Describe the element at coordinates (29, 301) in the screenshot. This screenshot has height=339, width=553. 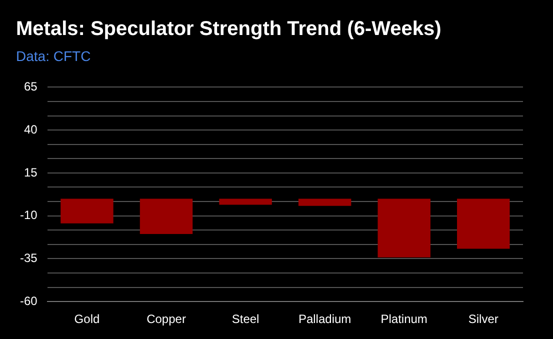
I see `y-tick-label: -60` at that location.